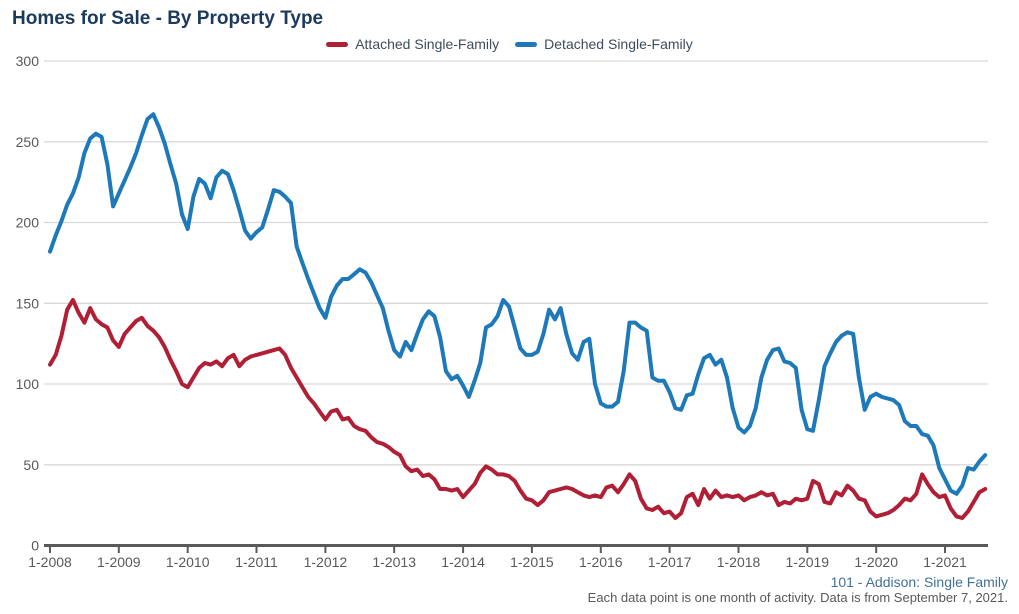 The height and width of the screenshot is (614, 1019). Describe the element at coordinates (427, 44) in the screenshot. I see `legend-label-attached: Attached Single-Family` at that location.